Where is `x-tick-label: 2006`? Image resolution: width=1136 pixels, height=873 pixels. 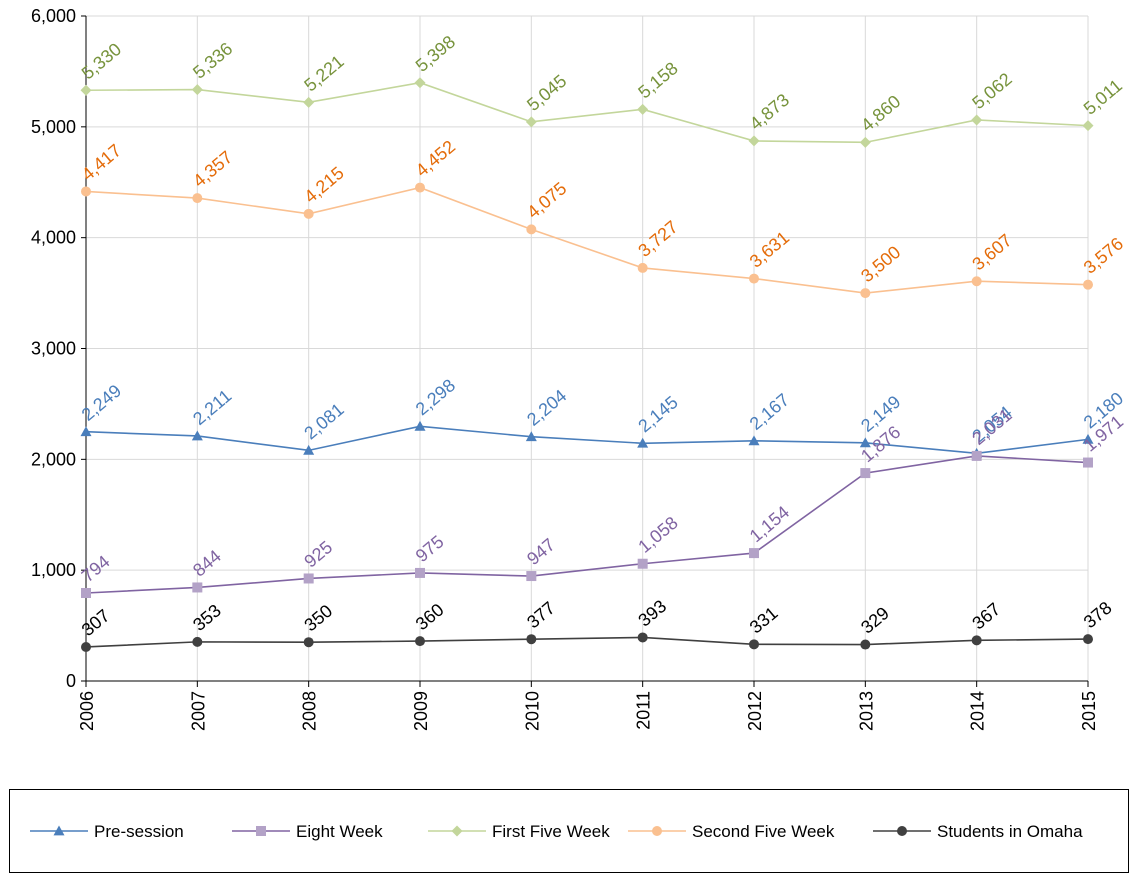
x-tick-label: 2006 is located at coordinates (87, 711).